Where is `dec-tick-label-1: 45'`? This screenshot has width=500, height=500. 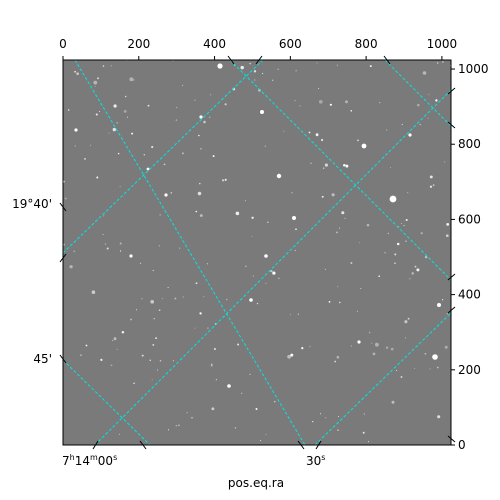
dec-tick-label-1: 45' is located at coordinates (42, 359).